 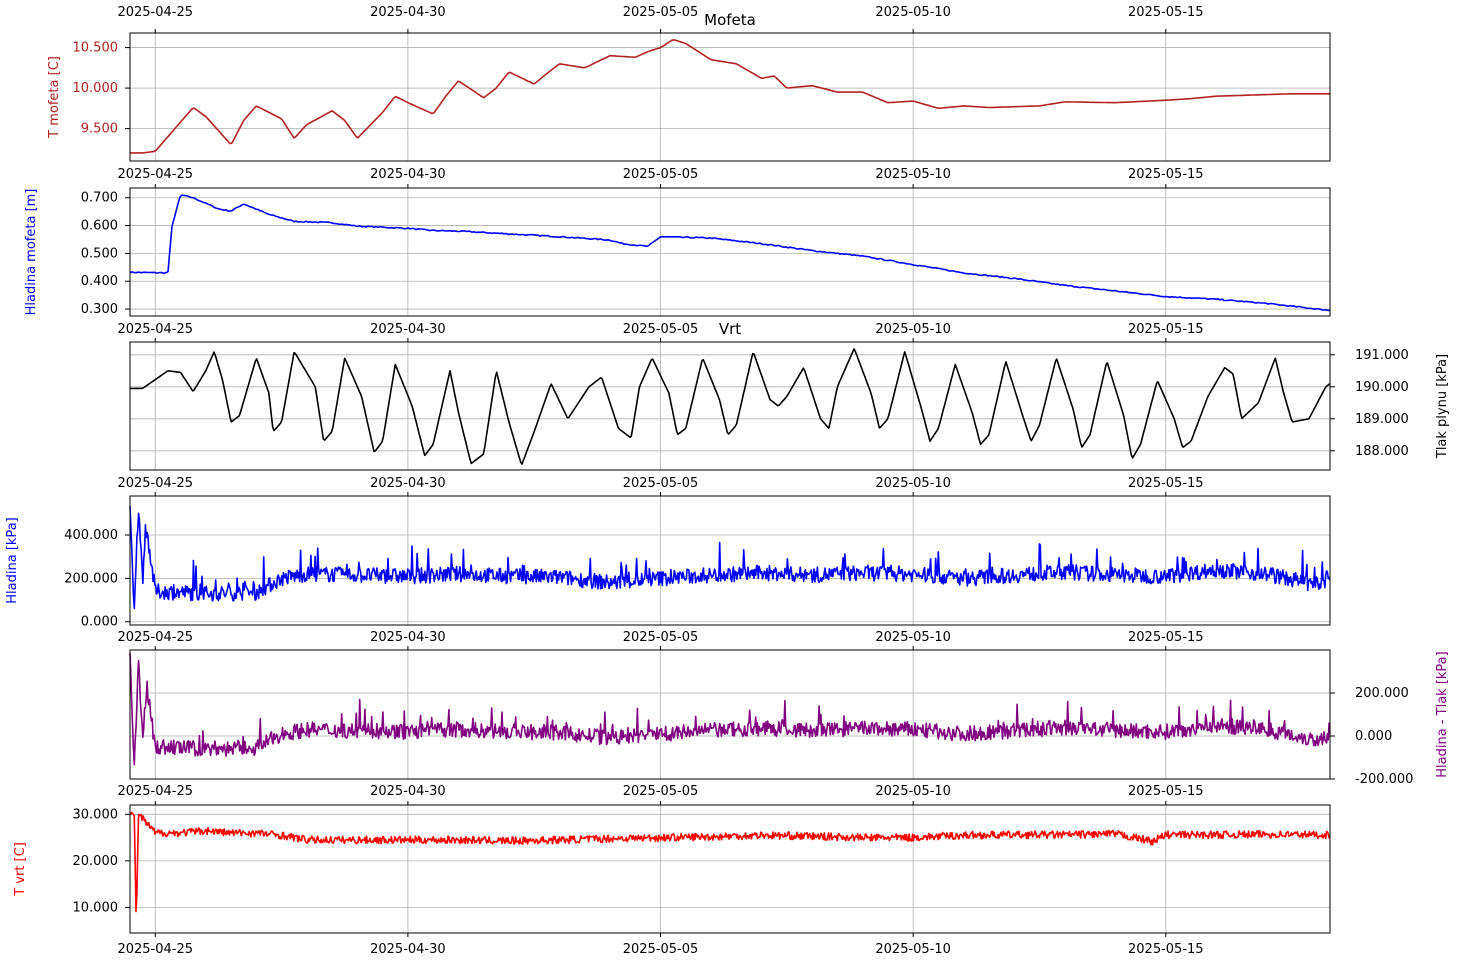 What do you see at coordinates (99, 226) in the screenshot?
I see `y-tick-label: 0.600` at bounding box center [99, 226].